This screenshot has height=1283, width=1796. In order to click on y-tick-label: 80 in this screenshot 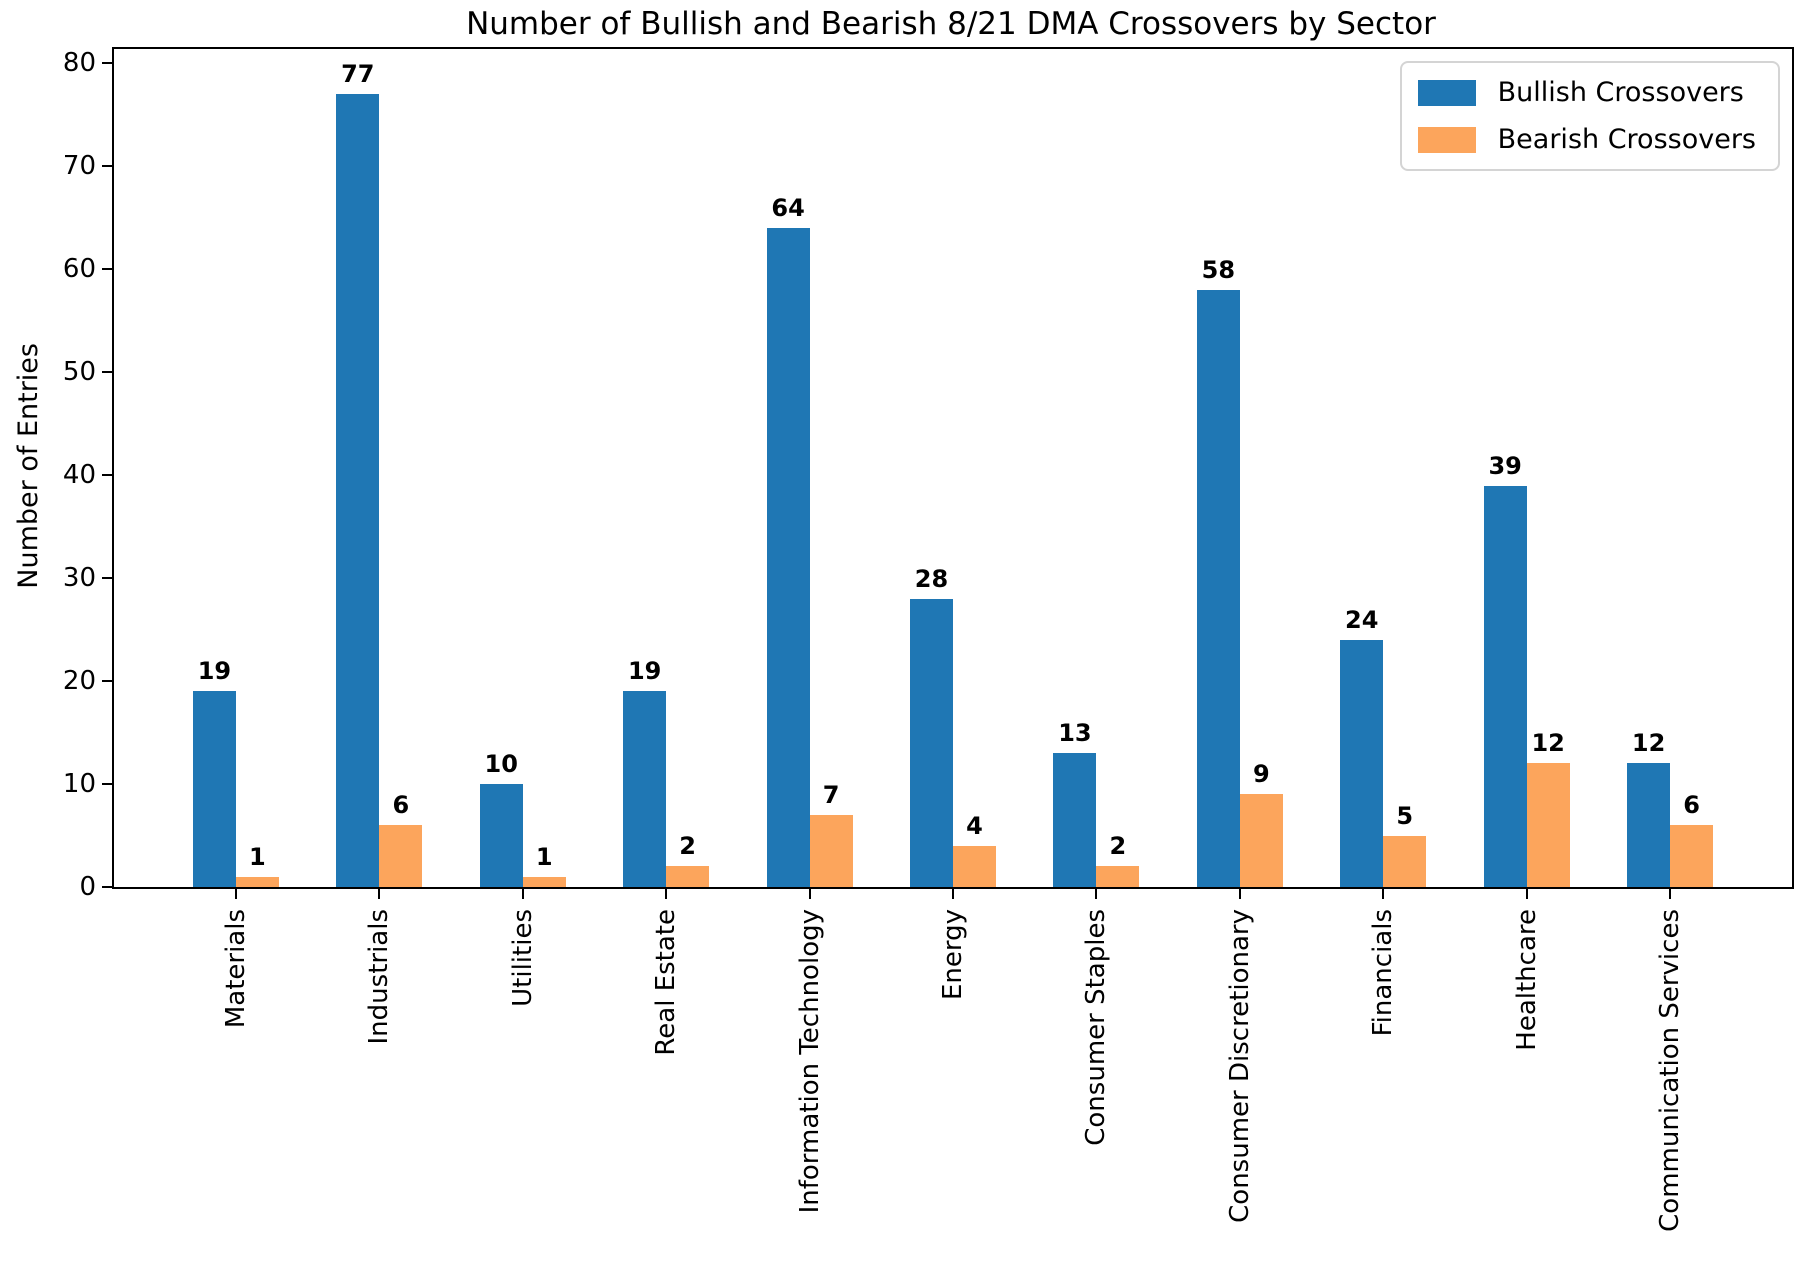, I will do `click(79, 63)`.